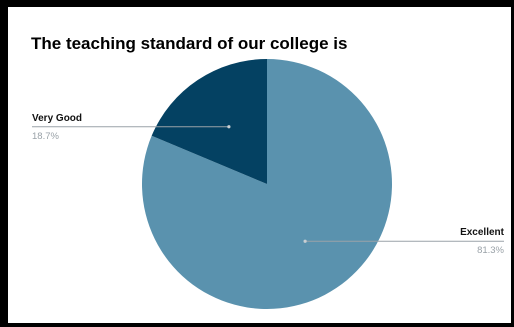 Image resolution: width=514 pixels, height=327 pixels. Describe the element at coordinates (490, 250) in the screenshot. I see `slice-percent-excellent: 81.3%` at that location.